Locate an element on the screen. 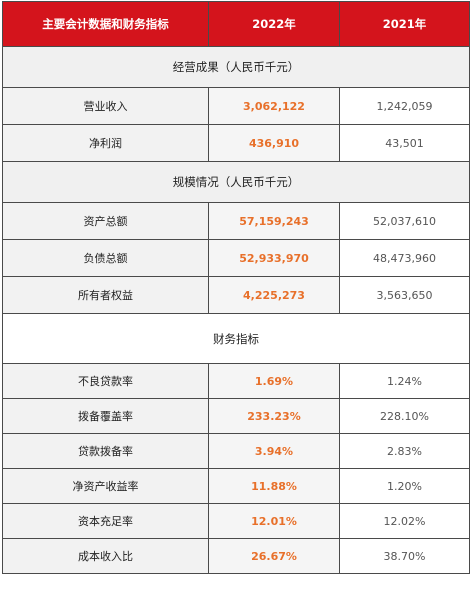 The image size is (471, 600). table-row: 资产总额 57,159,243 52,037,610 is located at coordinates (236, 221).